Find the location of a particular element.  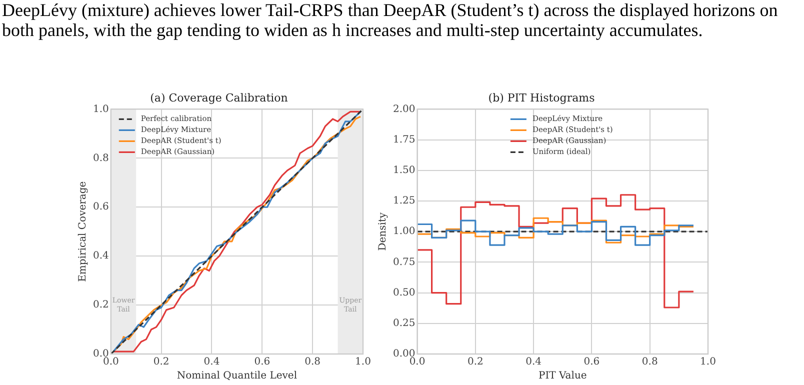

y-tick-label: 2.00 is located at coordinates (404, 109).